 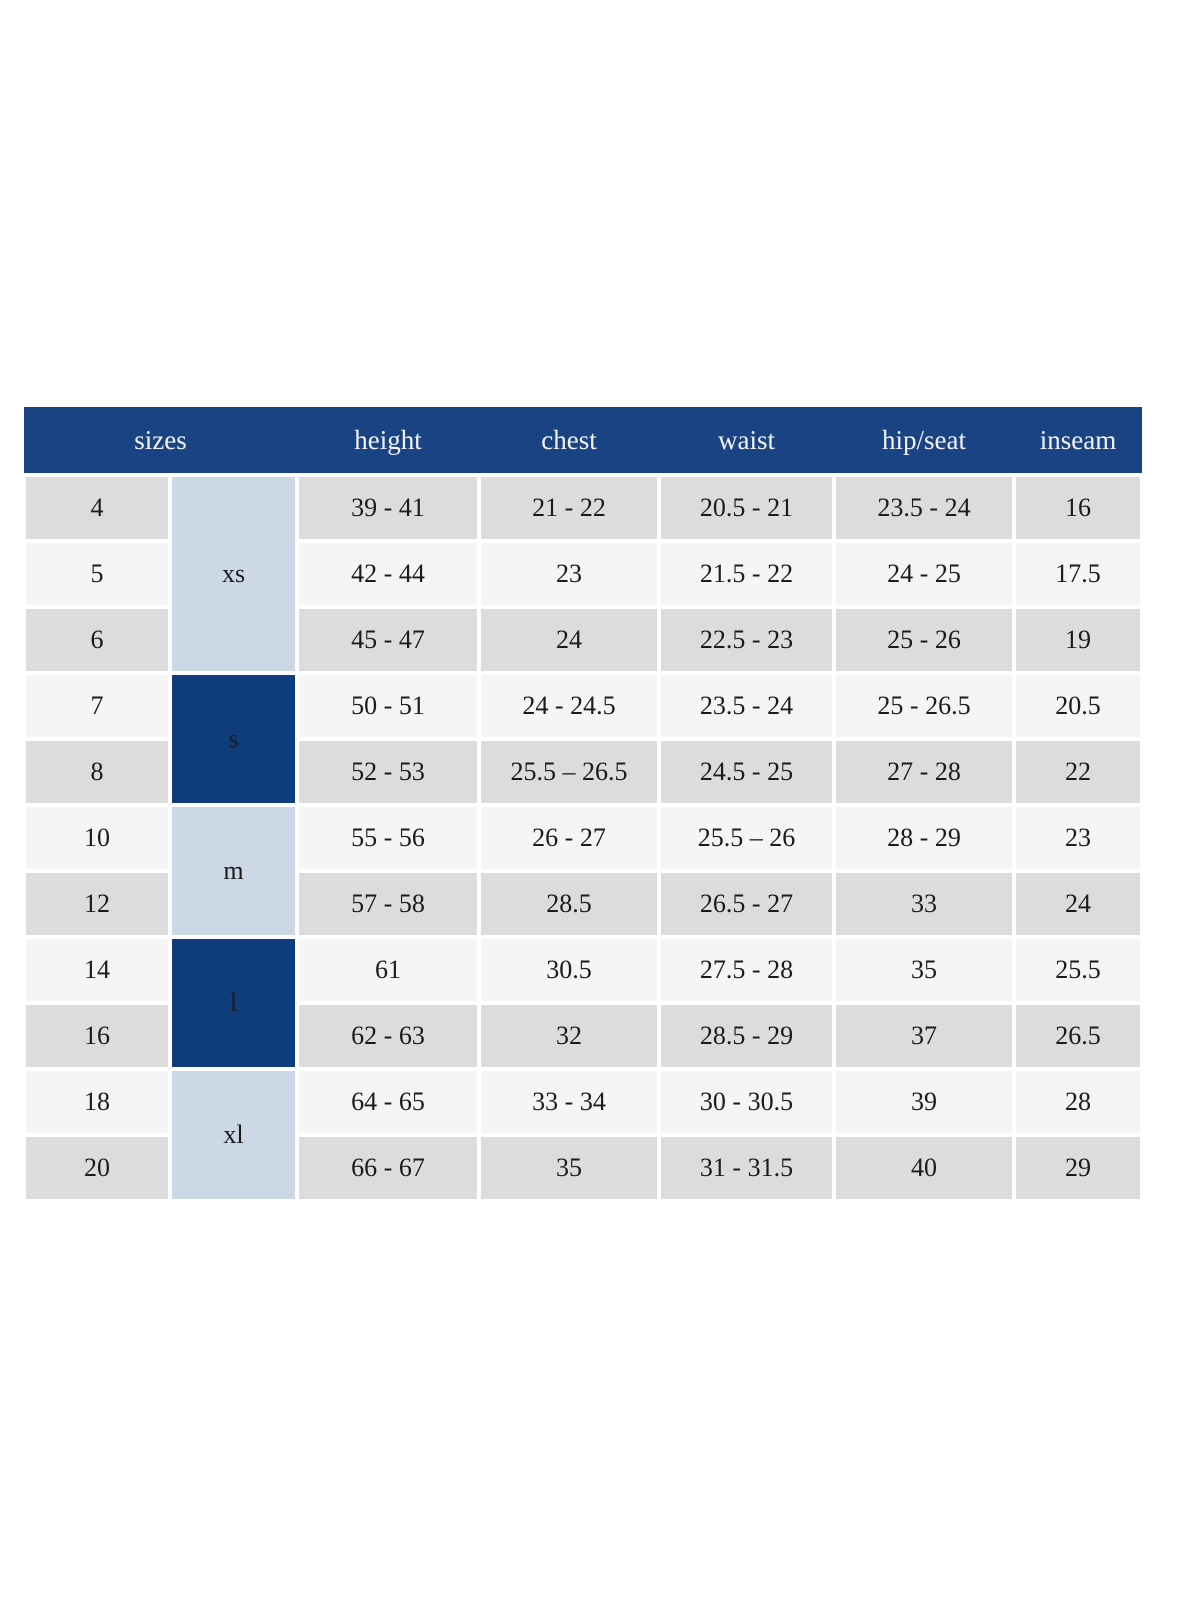 I want to click on height-cell: 52 - 53, so click(x=388, y=772).